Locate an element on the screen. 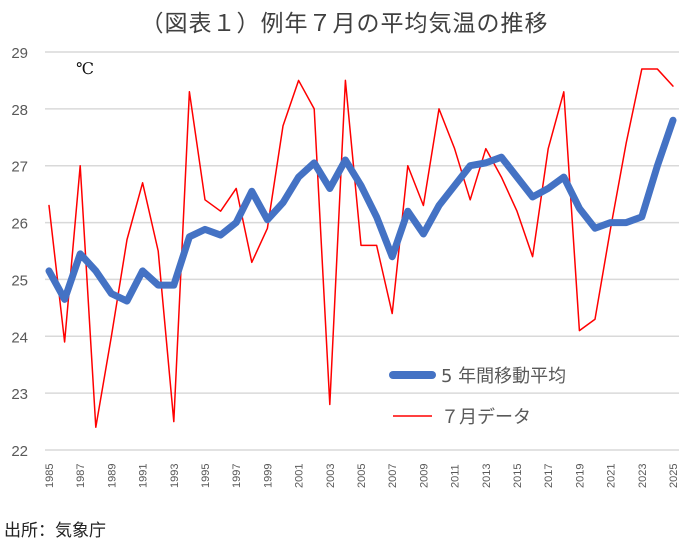 This screenshot has height=544, width=689. y-tick-label: 28 is located at coordinates (19, 110).